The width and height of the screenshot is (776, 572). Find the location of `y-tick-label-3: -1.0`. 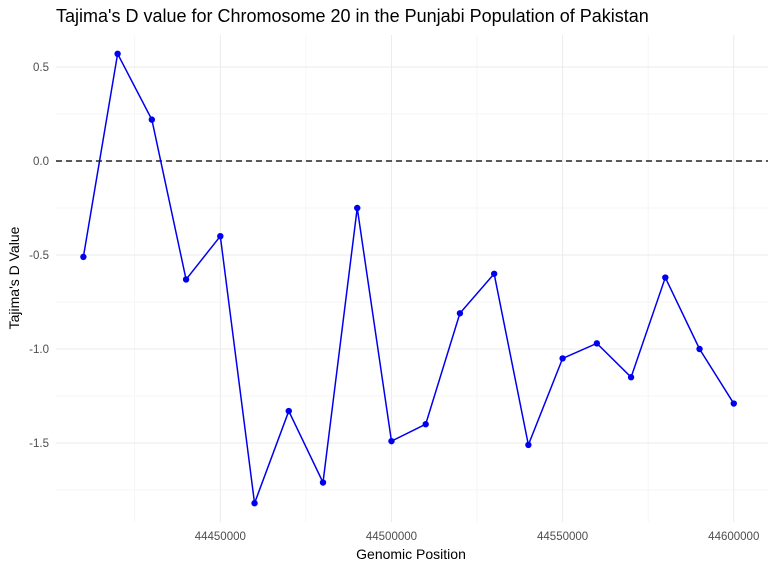

y-tick-label-3: -1.0 is located at coordinates (39, 350).